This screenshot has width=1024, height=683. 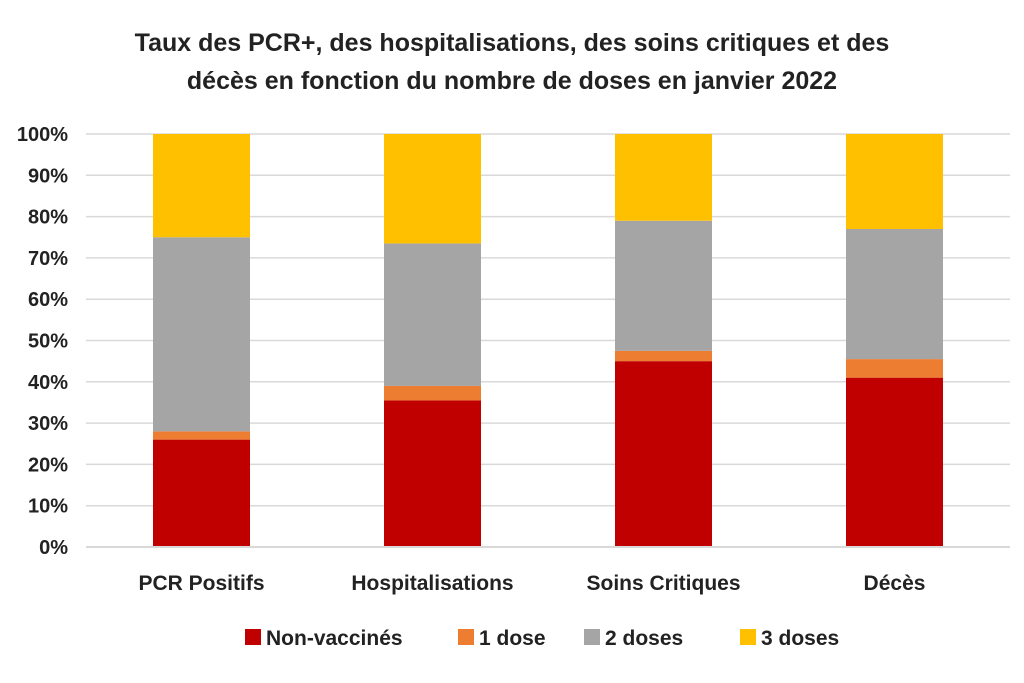 I want to click on y-tick-label: 100%, so click(x=42, y=135).